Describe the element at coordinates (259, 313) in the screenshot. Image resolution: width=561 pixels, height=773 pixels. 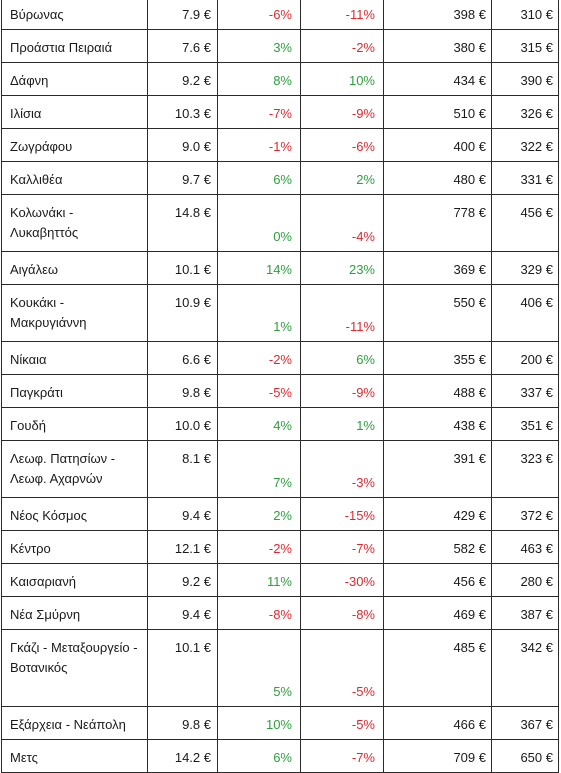
I see `change-1-cell: 1%` at that location.